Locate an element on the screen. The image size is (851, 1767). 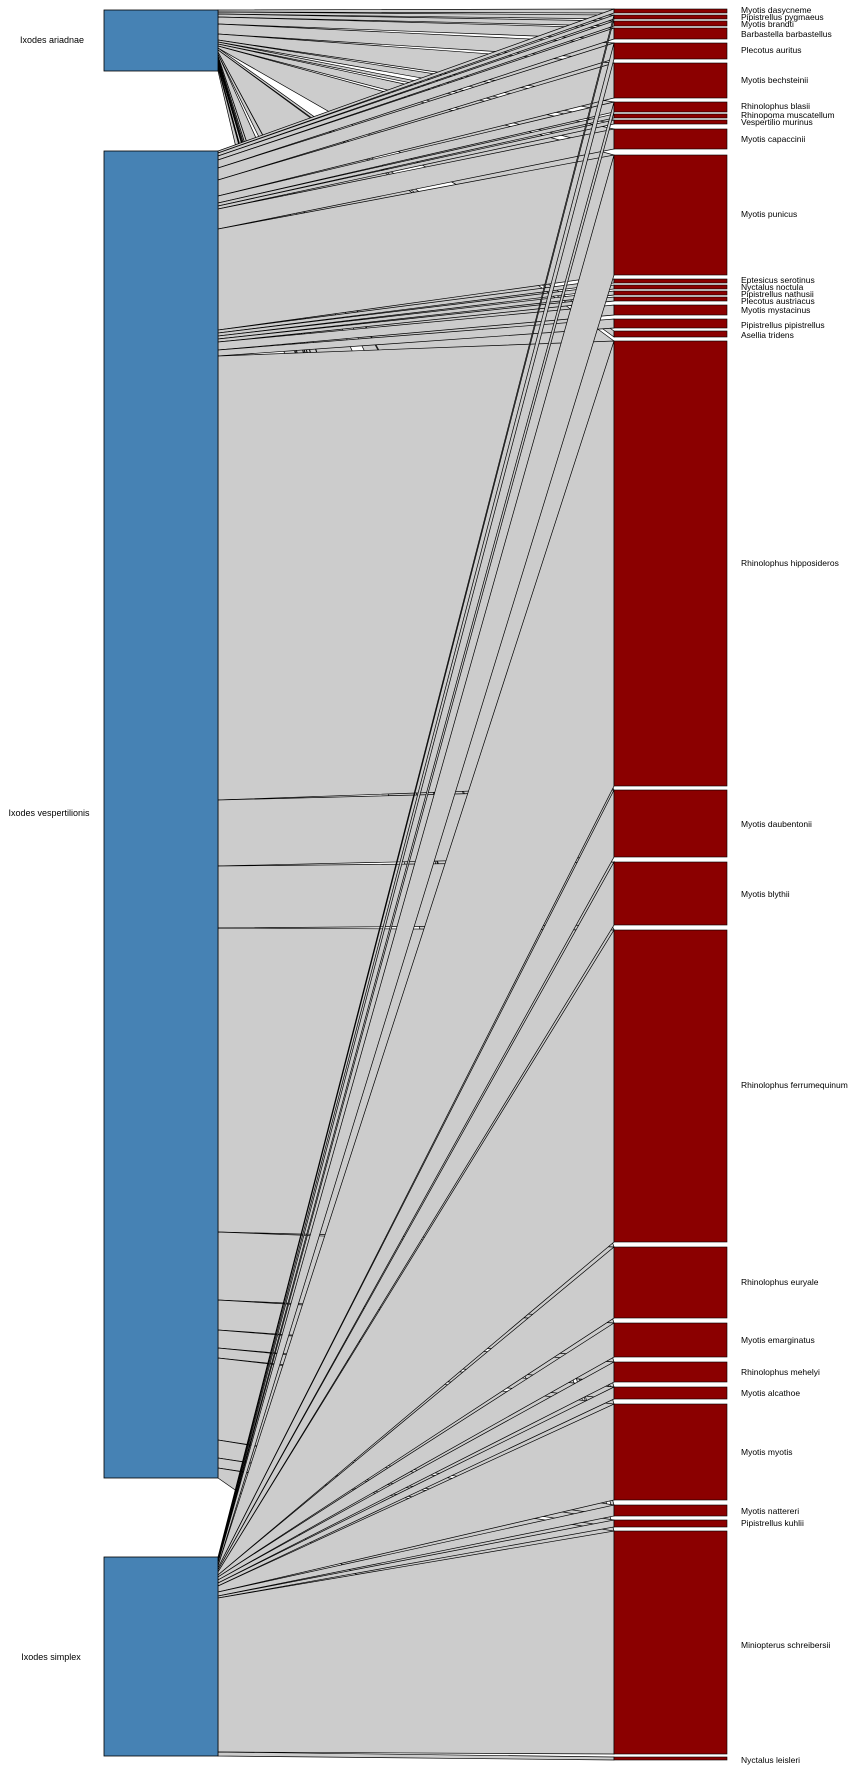
label-pipistrellus-nathusii: Pipistrellus nathusii is located at coordinates (777, 294).